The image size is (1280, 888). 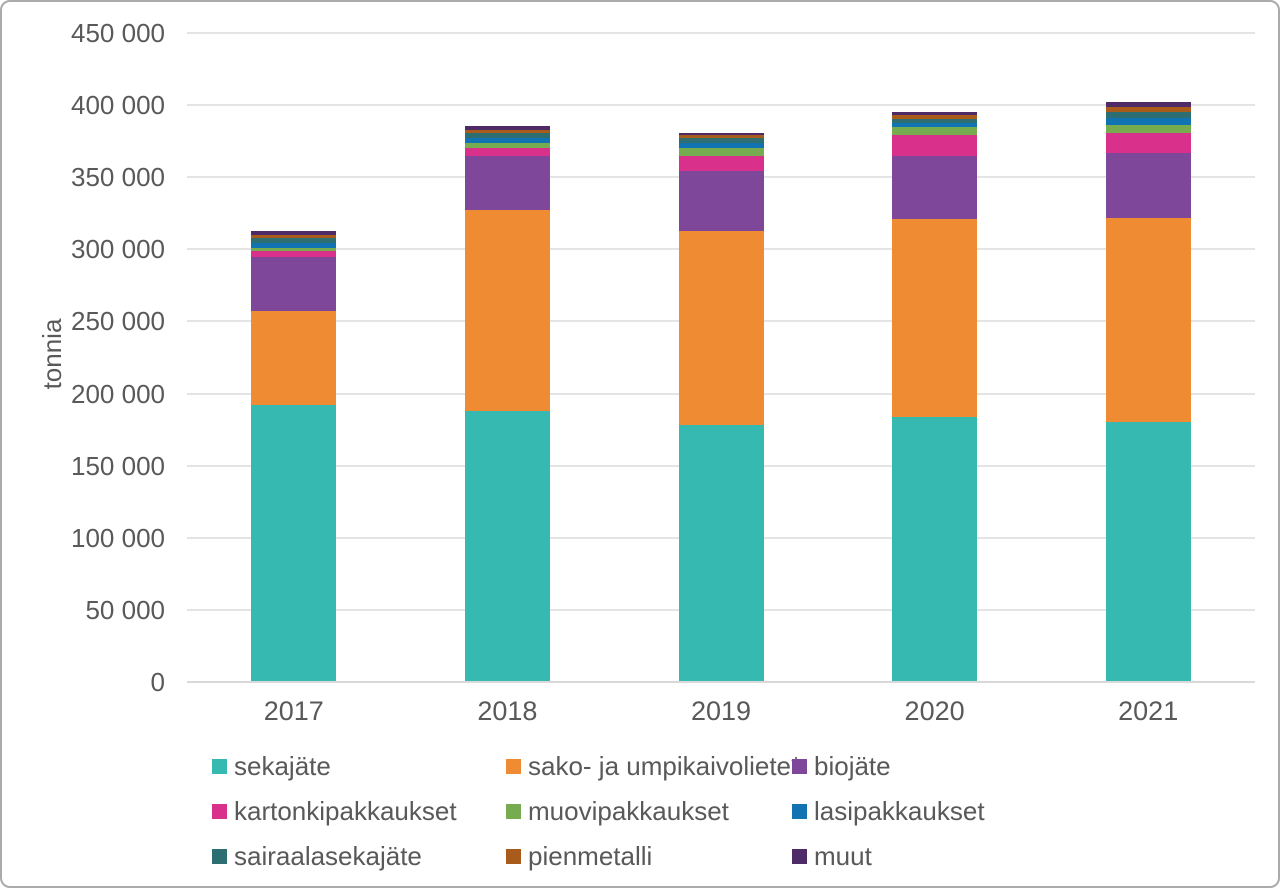 I want to click on legend-label: muovipakkaukset, so click(x=628, y=811).